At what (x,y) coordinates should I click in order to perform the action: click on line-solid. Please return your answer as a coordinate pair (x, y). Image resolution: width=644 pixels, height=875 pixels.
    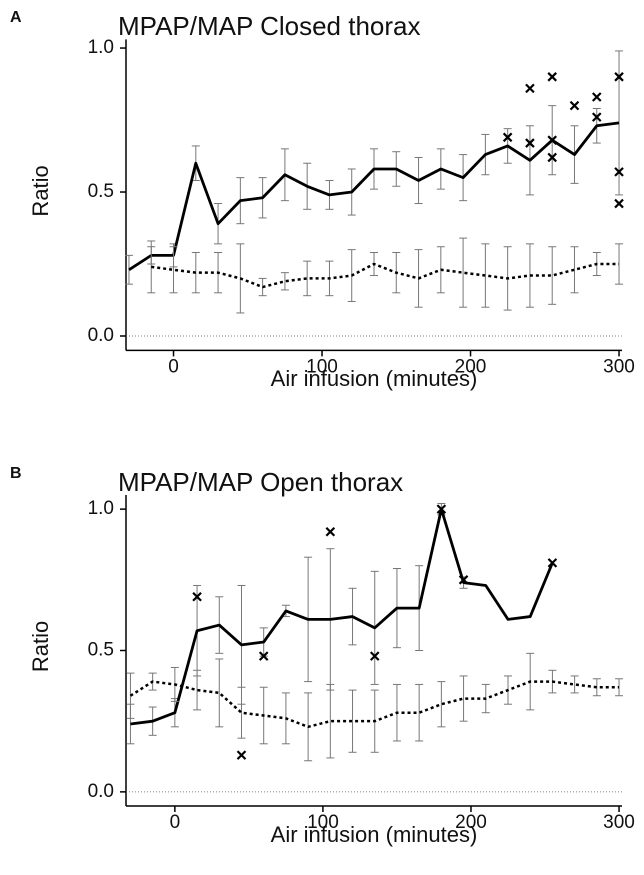
    Looking at the image, I should click on (374, 196).